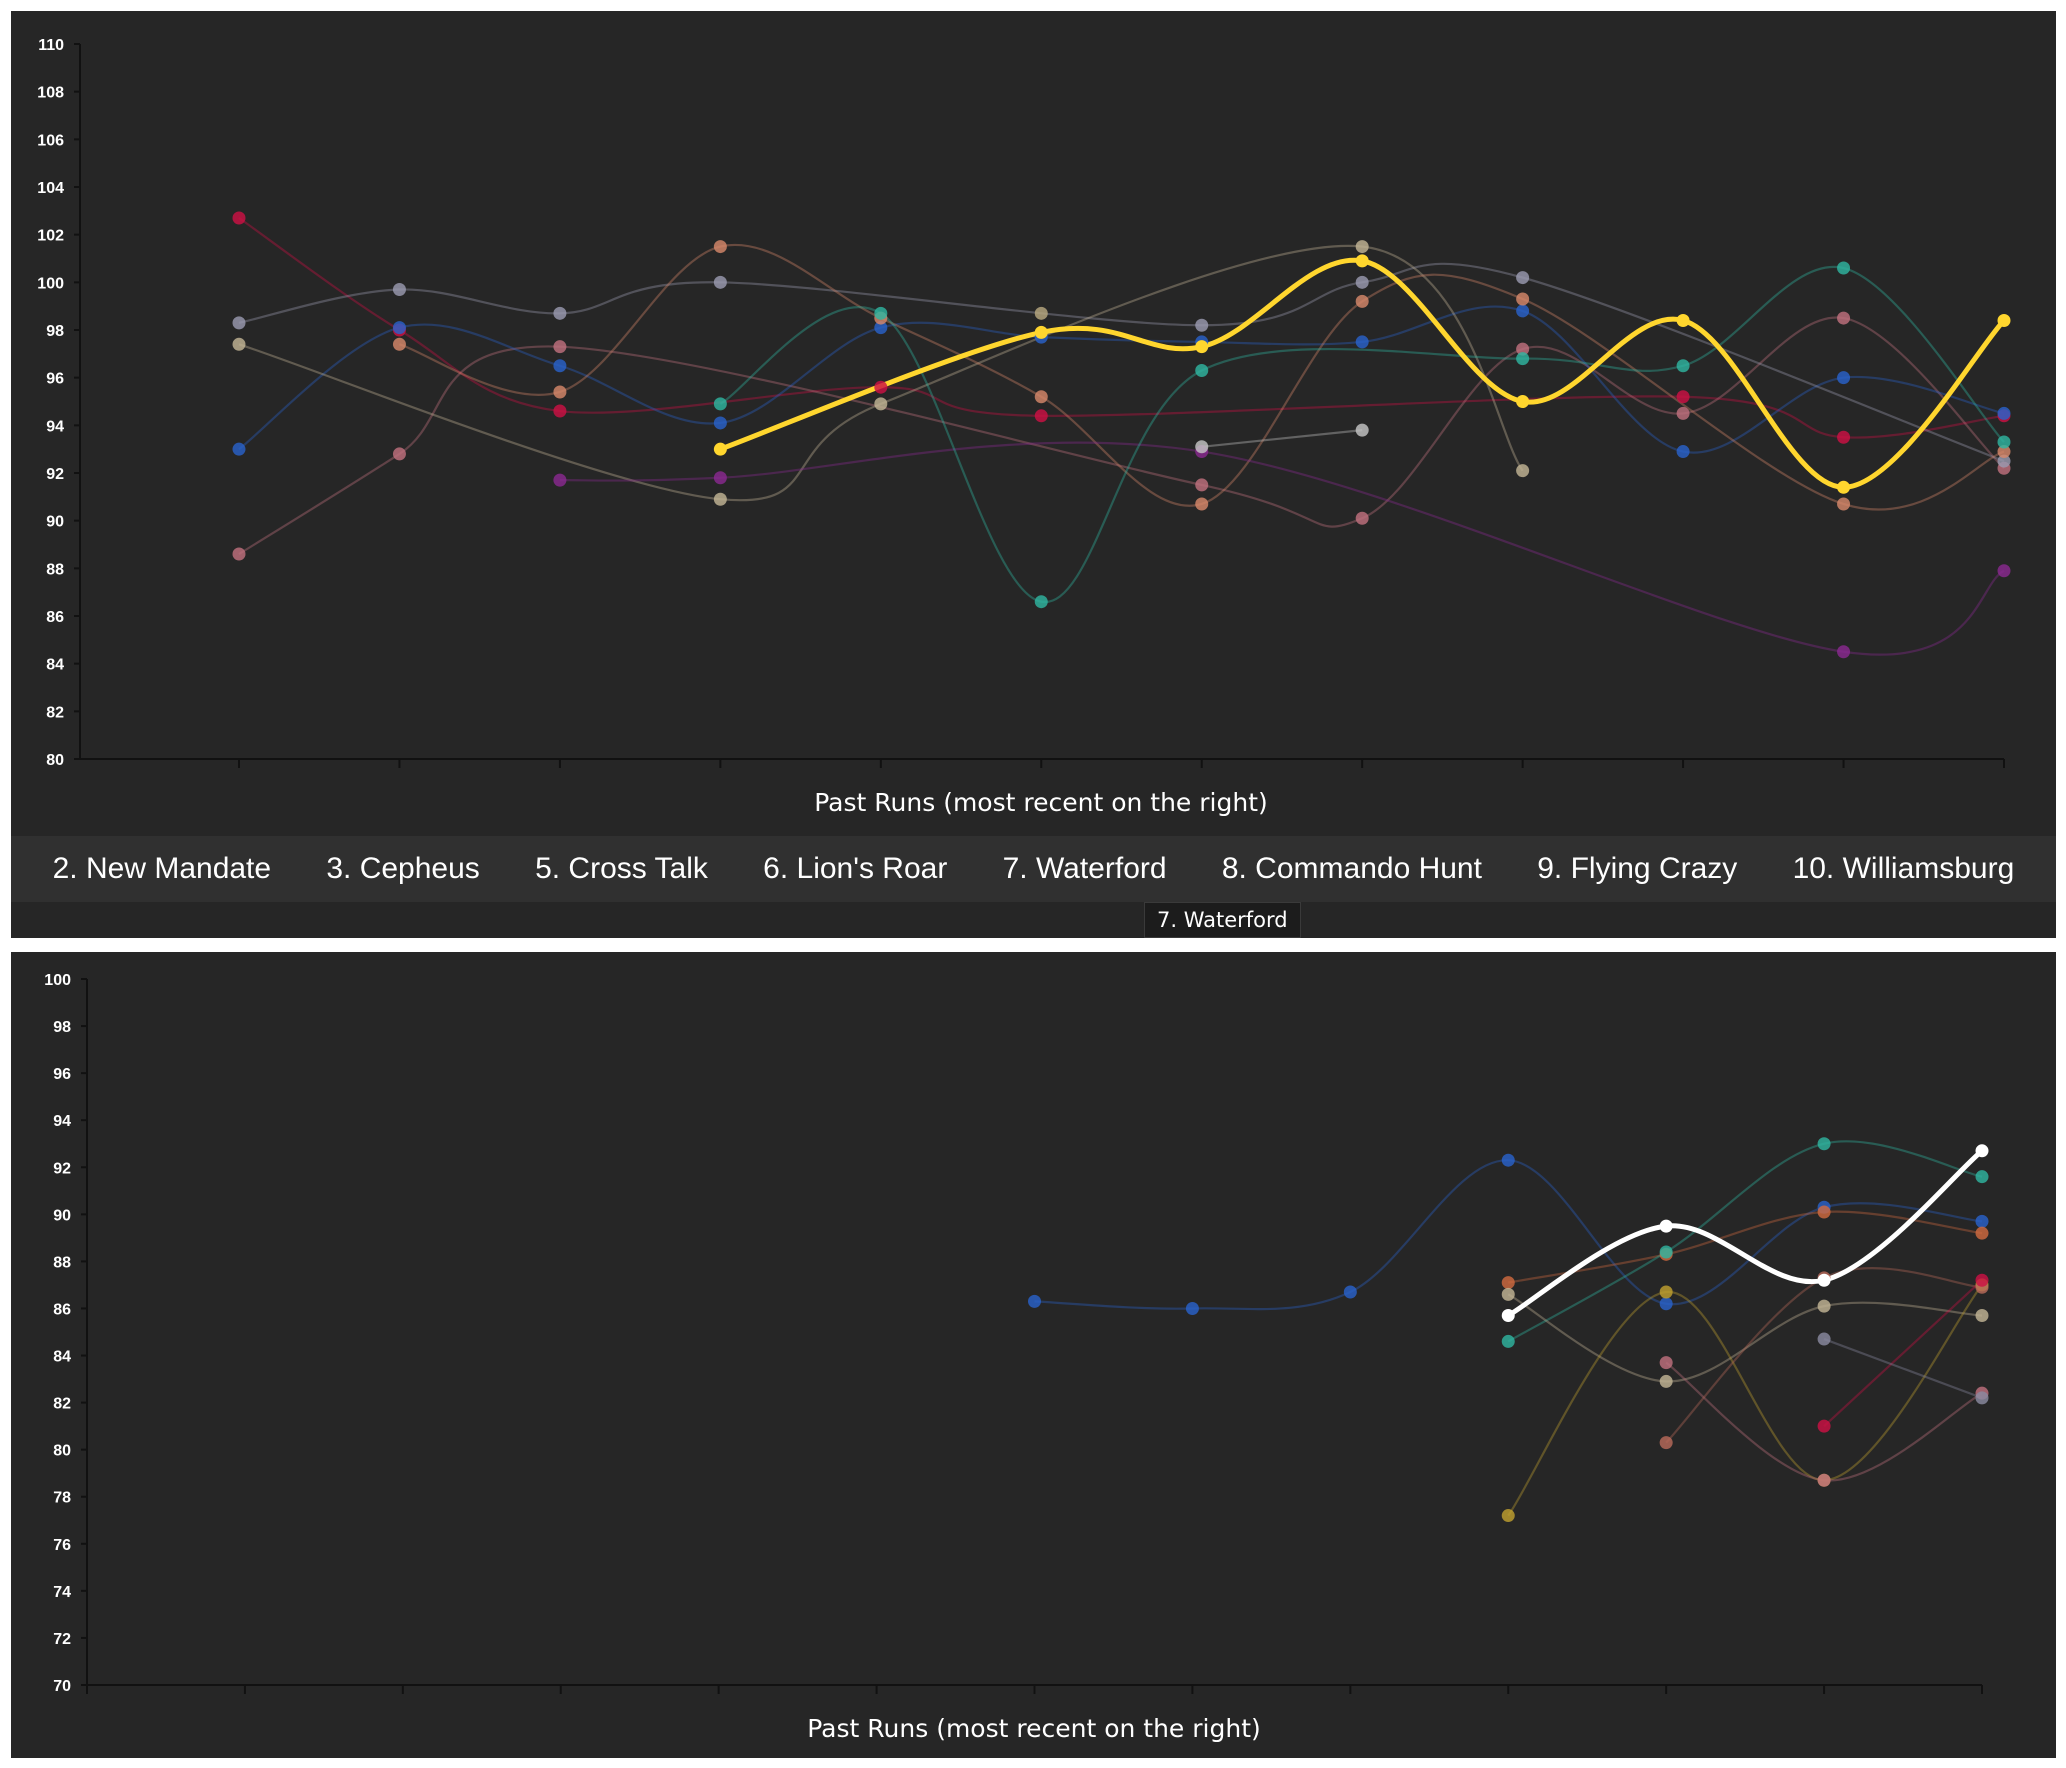 This screenshot has height=1768, width=2066. I want to click on tab-williamsburg: 10. Williamsburg, so click(1903, 868).